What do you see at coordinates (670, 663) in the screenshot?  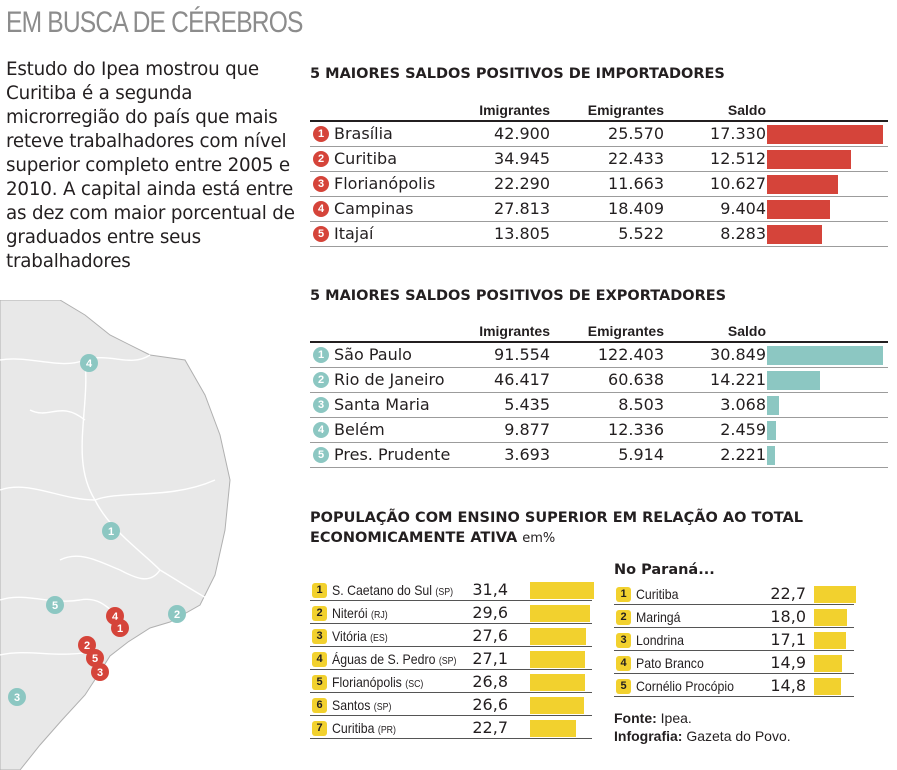 I see `parana-name: Pato Branco` at bounding box center [670, 663].